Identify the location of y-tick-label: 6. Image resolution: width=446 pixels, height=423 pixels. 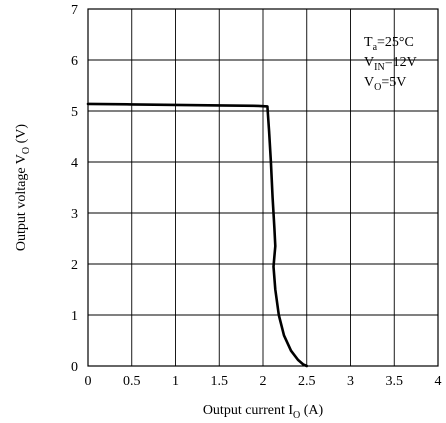
(74, 61).